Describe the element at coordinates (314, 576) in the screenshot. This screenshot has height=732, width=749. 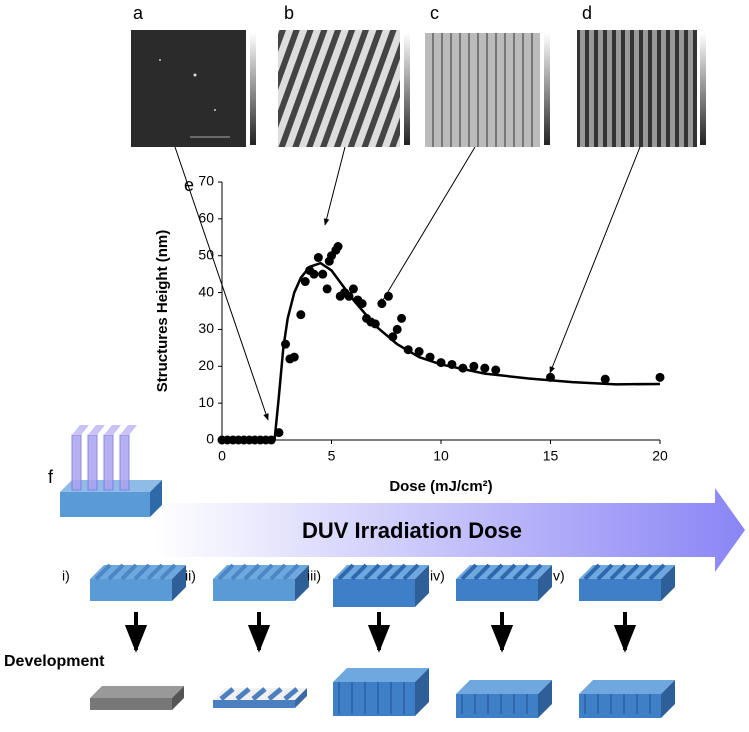
I see `step-label: iii)` at that location.